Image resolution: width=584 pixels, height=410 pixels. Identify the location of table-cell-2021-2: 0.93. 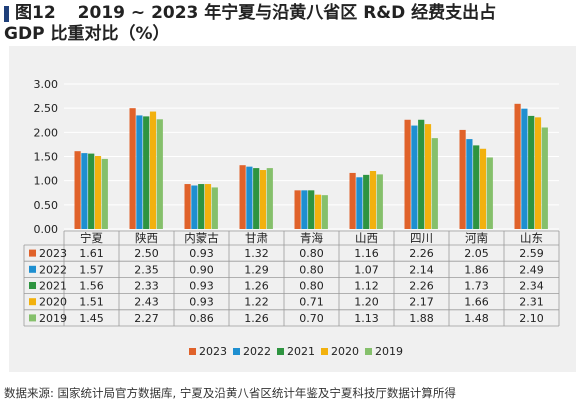
(201, 286).